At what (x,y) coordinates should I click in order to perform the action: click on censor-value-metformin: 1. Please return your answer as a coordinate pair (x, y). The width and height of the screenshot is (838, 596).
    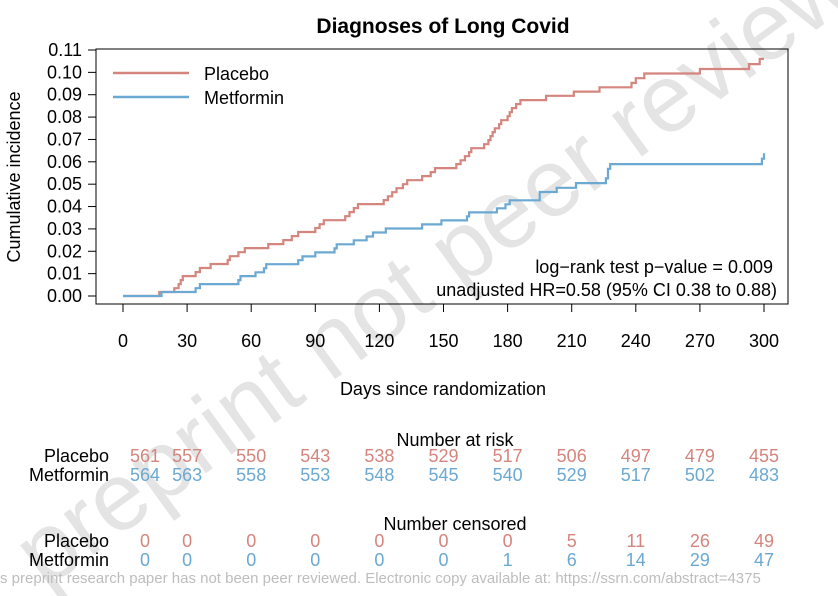
    Looking at the image, I should click on (508, 560).